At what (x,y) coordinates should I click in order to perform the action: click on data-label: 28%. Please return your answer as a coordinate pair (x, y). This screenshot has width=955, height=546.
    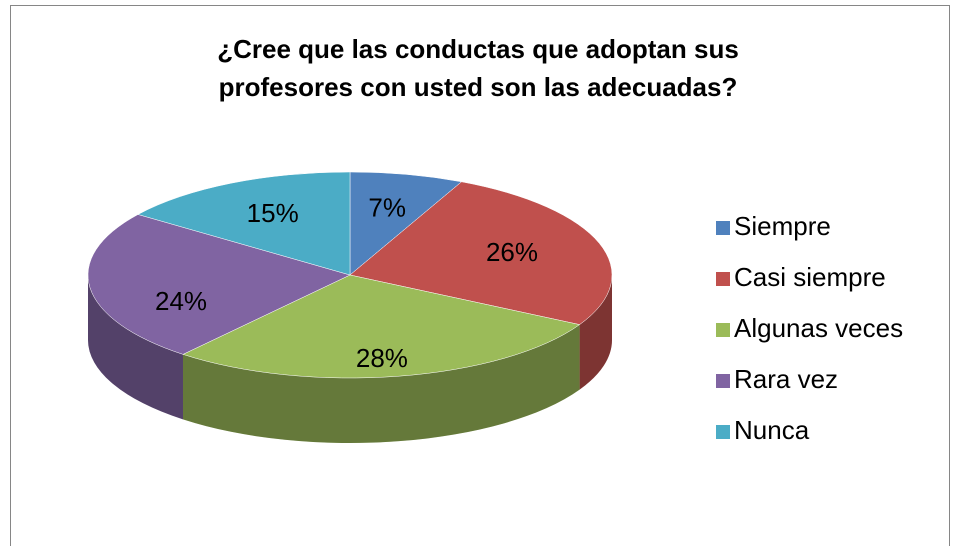
    Looking at the image, I should click on (382, 358).